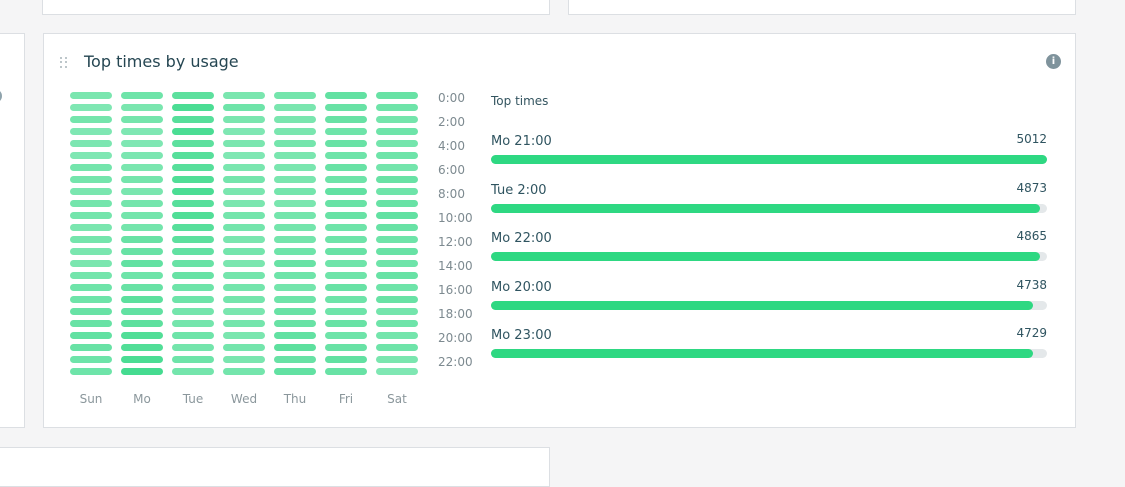  Describe the element at coordinates (64, 63) in the screenshot. I see `drag-handle-icon` at that location.